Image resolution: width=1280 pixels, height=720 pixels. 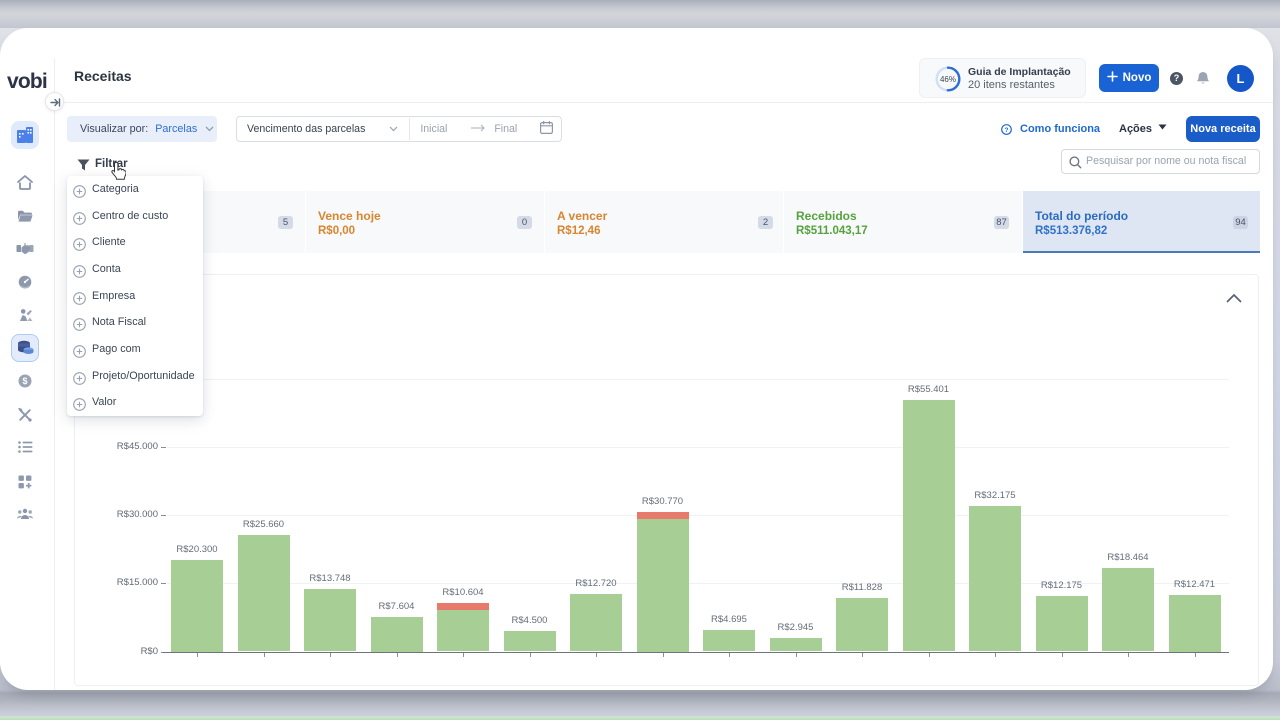 I want to click on svg-text: 46%, so click(x=948, y=79).